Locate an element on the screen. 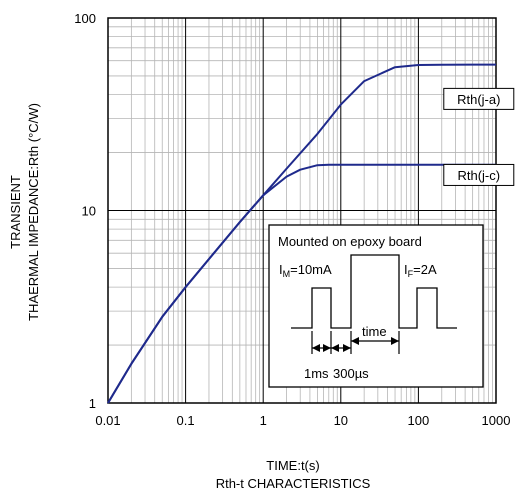  series-label-text: Rth(j-a) is located at coordinates (478, 99).